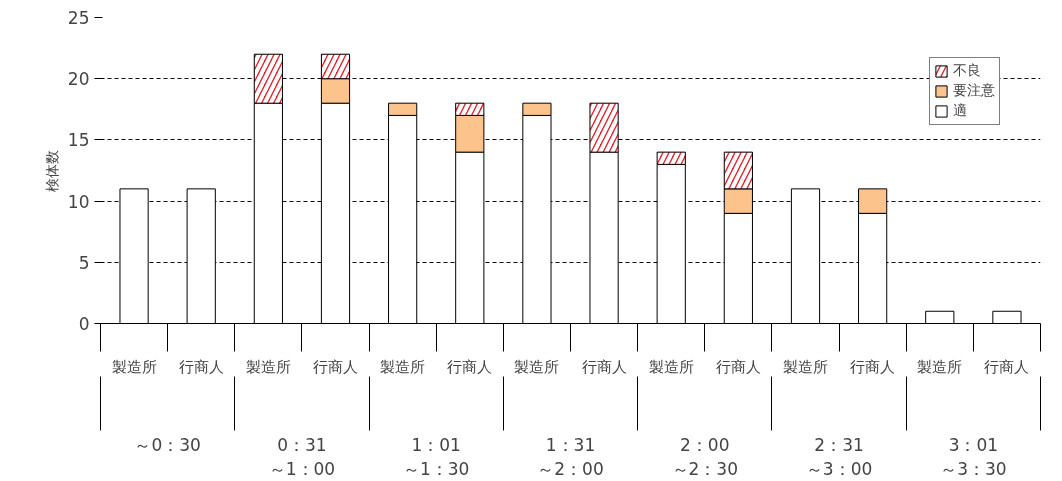 The height and width of the screenshot is (481, 1062). Describe the element at coordinates (78, 18) in the screenshot. I see `y-tick-label: 25` at that location.